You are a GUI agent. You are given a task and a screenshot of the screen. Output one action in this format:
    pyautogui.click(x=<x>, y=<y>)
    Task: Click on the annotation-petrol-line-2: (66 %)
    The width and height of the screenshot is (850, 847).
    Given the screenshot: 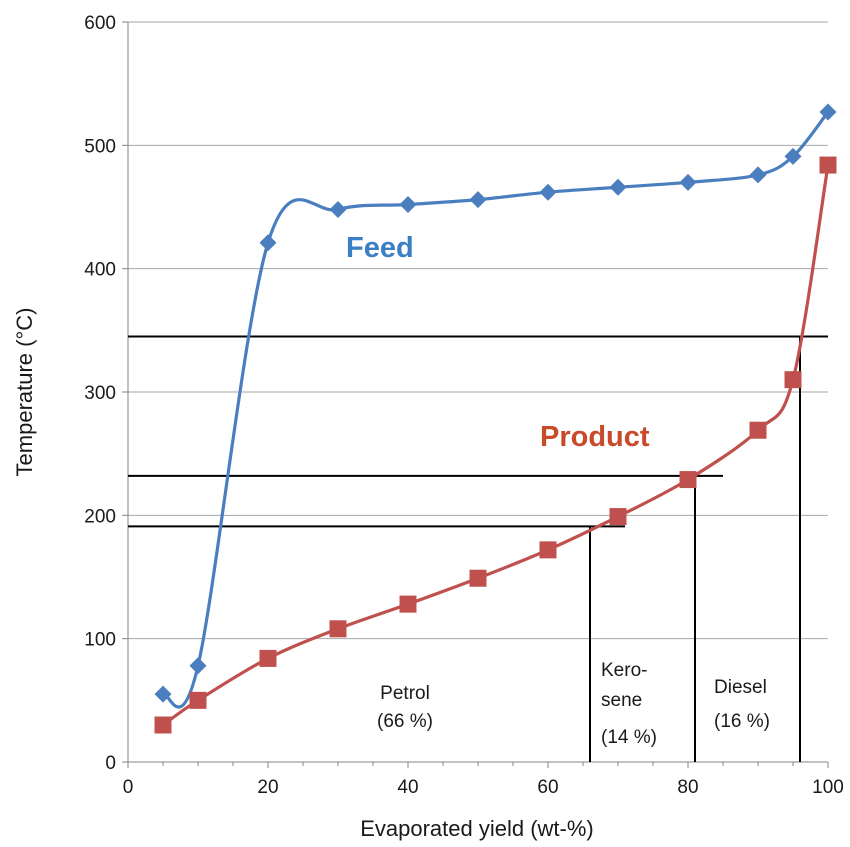 What is the action you would take?
    pyautogui.click(x=405, y=721)
    